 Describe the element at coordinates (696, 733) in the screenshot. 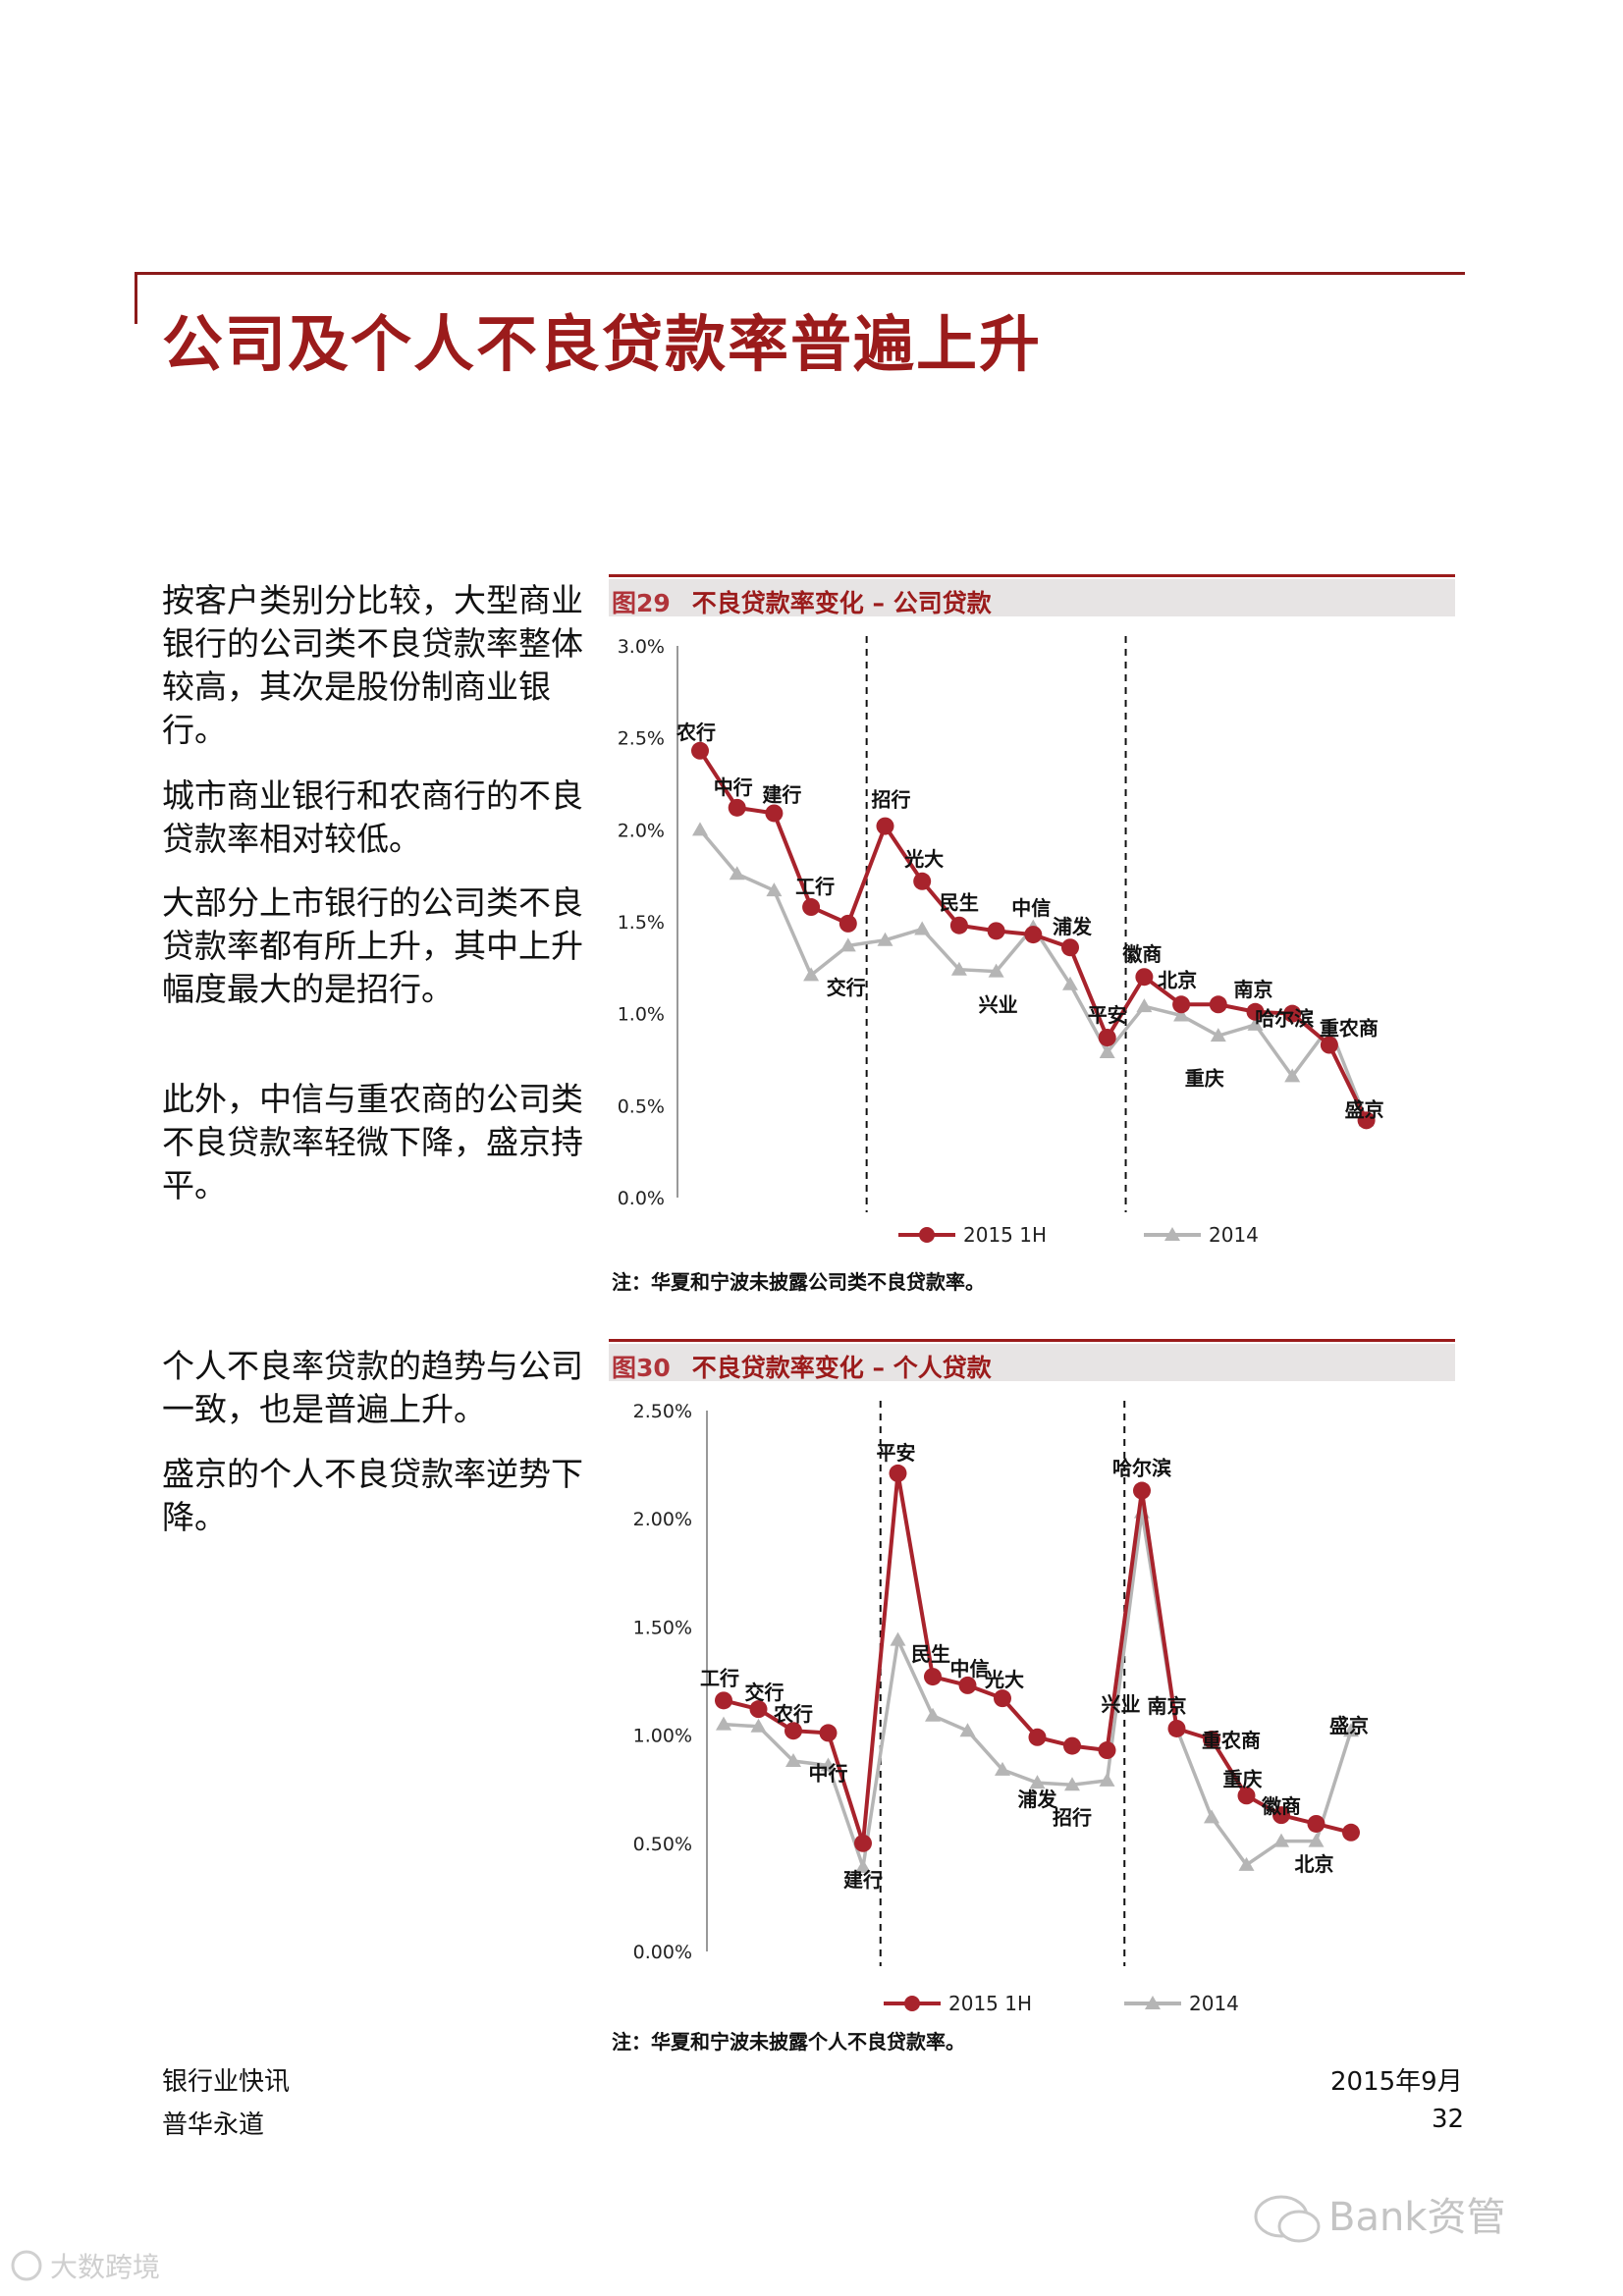

I see `corporate-category-label: 农行` at that location.